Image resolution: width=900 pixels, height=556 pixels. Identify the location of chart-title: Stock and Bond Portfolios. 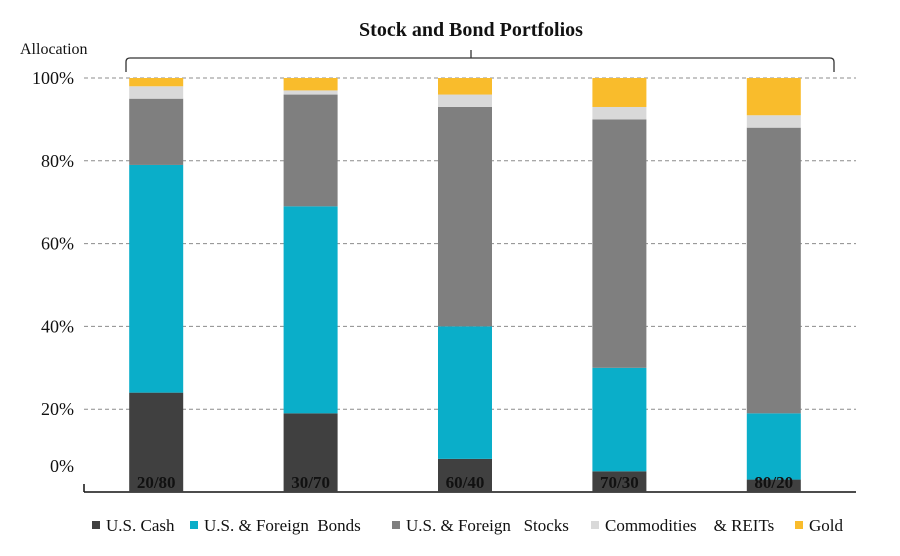
(471, 30).